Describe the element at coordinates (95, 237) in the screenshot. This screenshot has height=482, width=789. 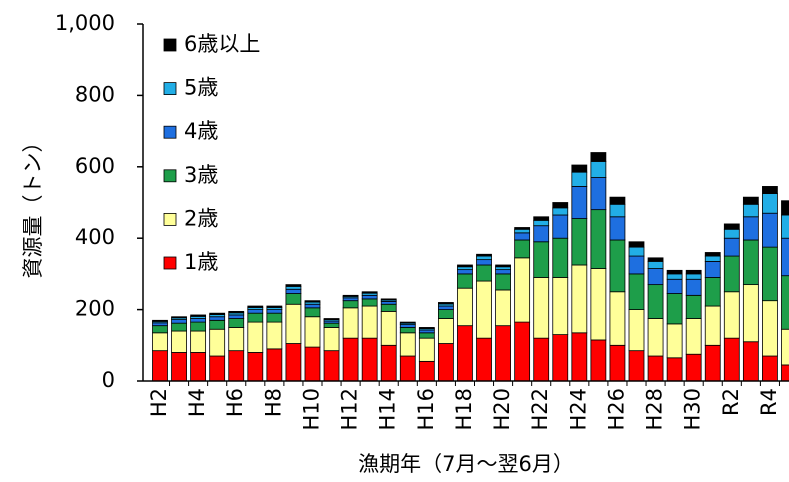
I see `y-tick-label: 400` at that location.